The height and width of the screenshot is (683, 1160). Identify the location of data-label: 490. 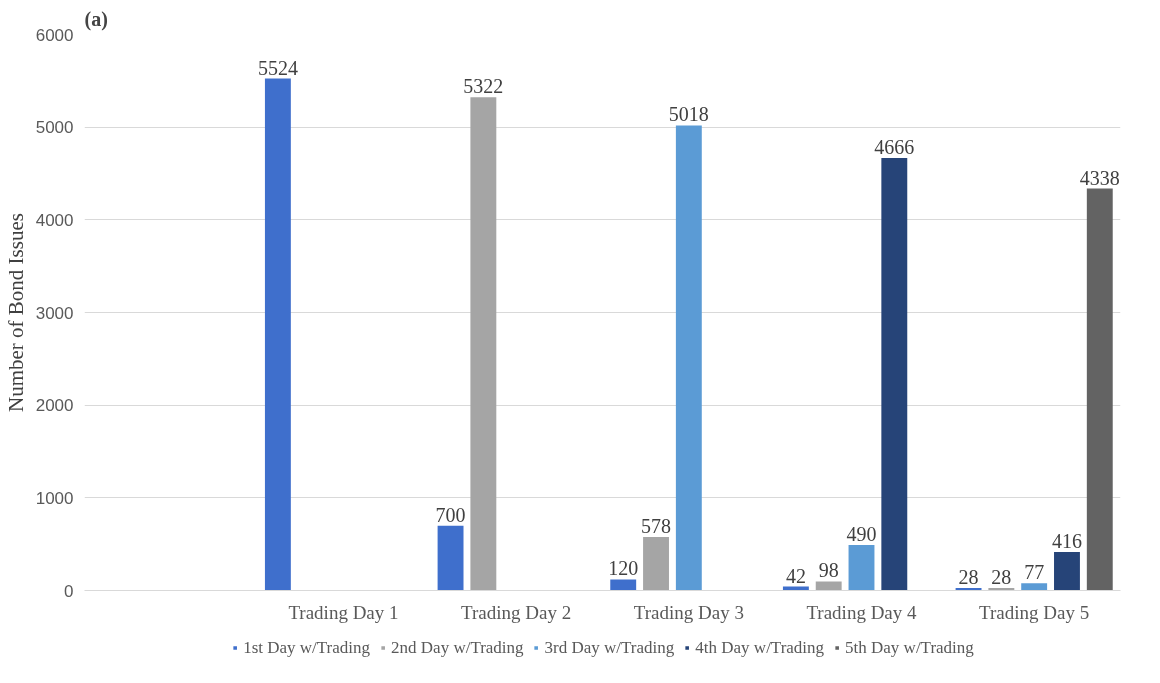
(861, 534).